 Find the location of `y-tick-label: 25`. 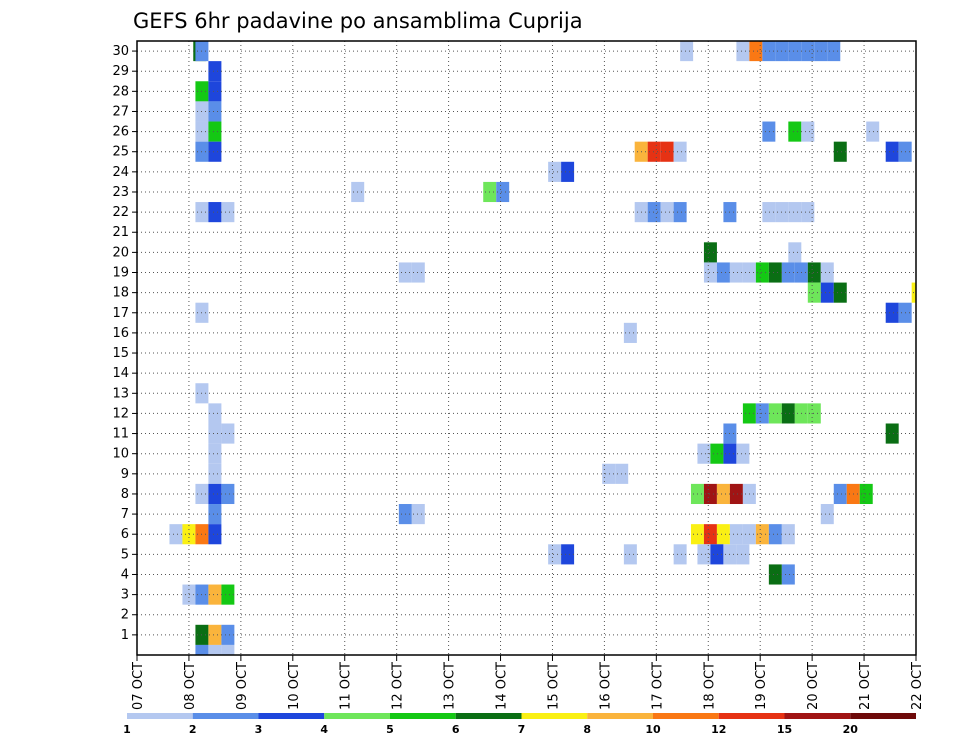

y-tick-label: 25 is located at coordinates (120, 152).